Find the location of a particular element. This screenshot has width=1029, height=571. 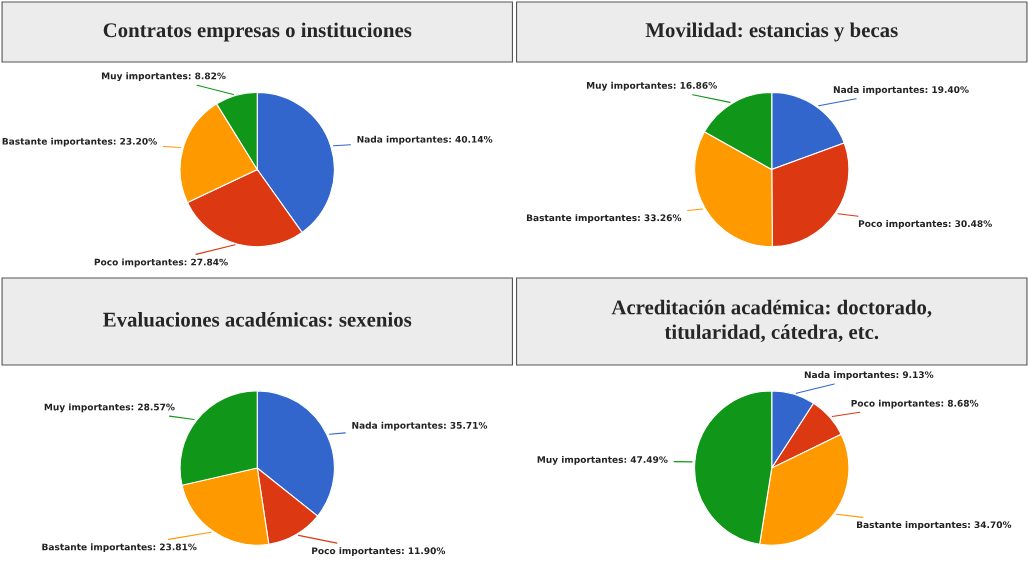

slice-label: Nada importantes: 35.71% is located at coordinates (420, 426).